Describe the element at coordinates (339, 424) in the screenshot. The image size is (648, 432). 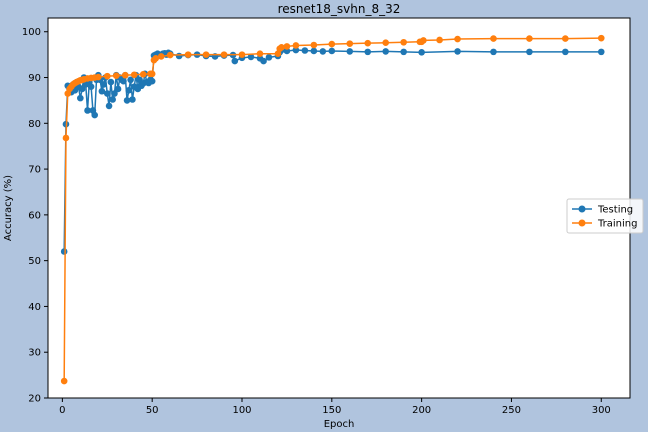
I see `x-axis-label: Epoch` at that location.